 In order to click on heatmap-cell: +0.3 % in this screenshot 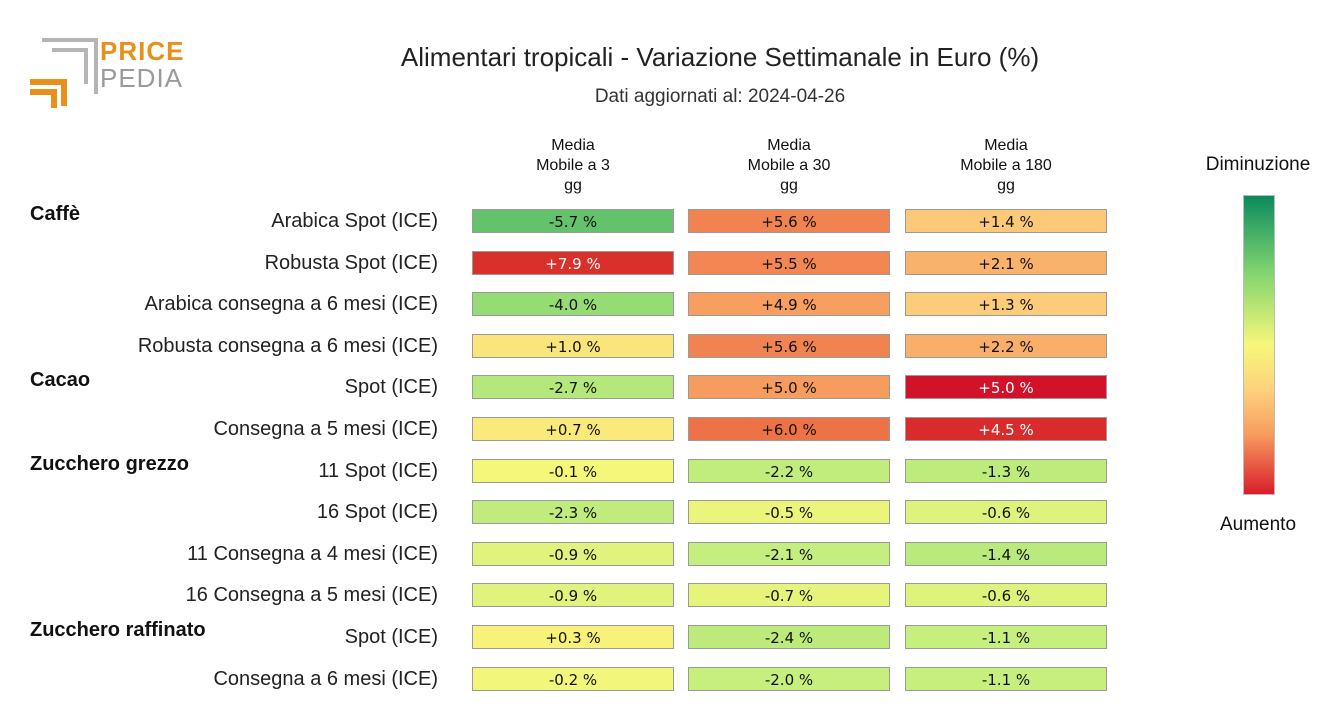, I will do `click(573, 637)`.